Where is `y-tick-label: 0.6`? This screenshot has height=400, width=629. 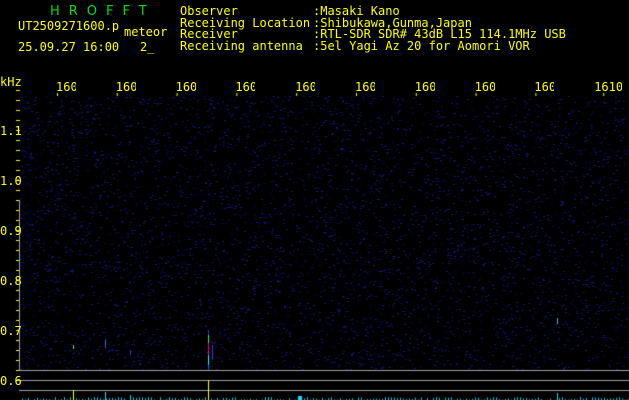
y-tick-label: 0.6 is located at coordinates (11, 381).